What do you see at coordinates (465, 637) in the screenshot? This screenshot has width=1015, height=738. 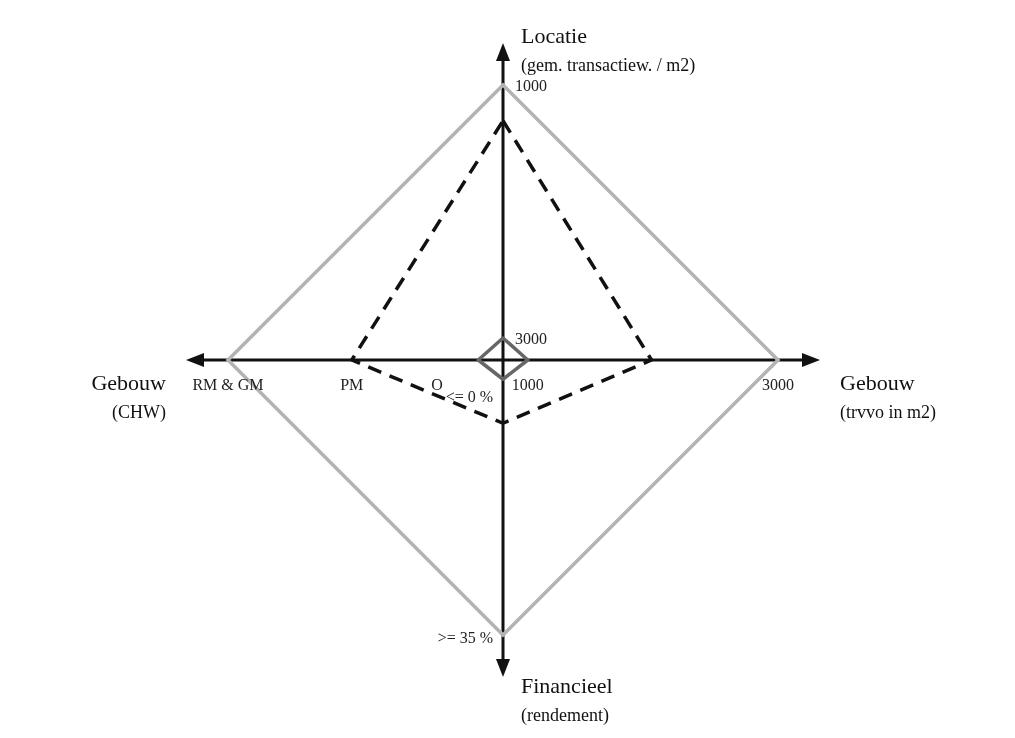 I see `text: >= 35 %` at bounding box center [465, 637].